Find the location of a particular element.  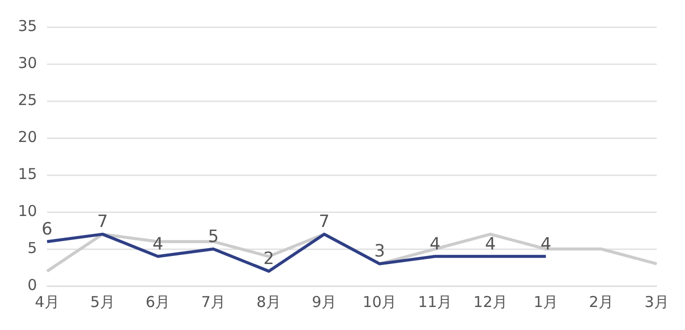

x-tick-label: 11月 is located at coordinates (435, 301).